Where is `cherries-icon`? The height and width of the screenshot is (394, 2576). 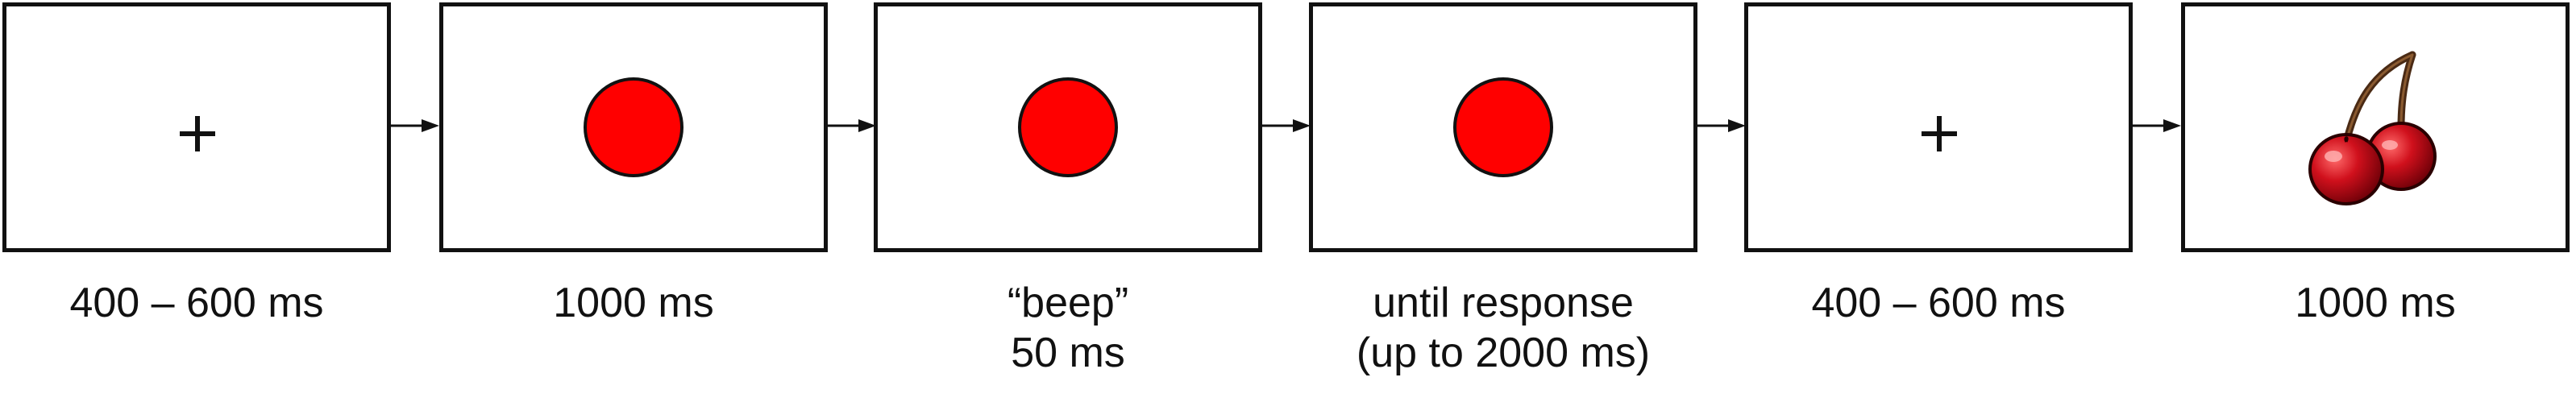
cherries-icon is located at coordinates (2372, 128).